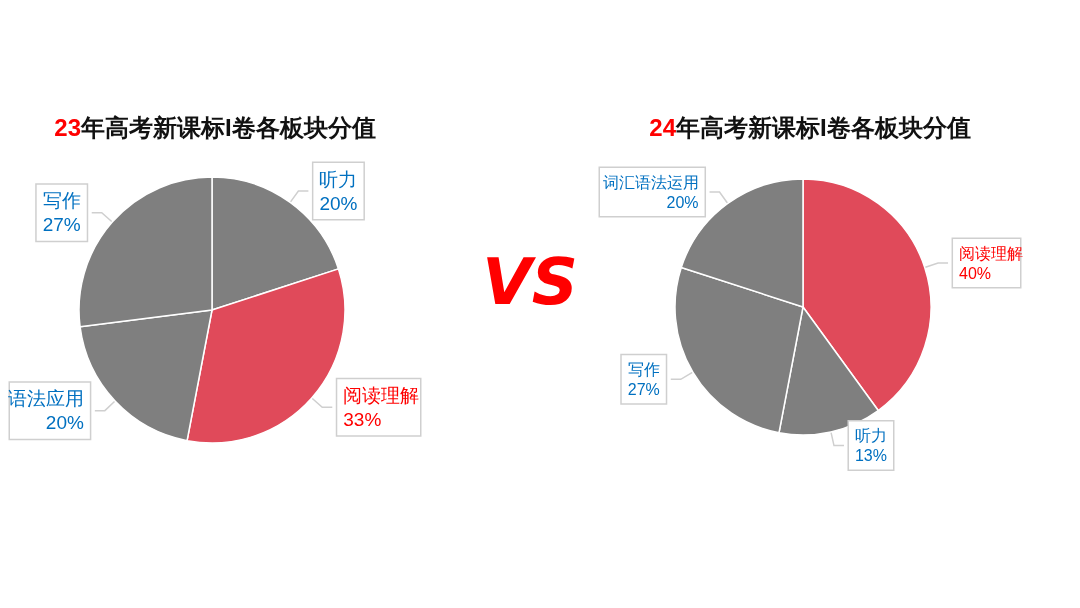 Image resolution: width=1080 pixels, height=608 pixels. Describe the element at coordinates (871, 456) in the screenshot. I see `data-label: 13%` at that location.